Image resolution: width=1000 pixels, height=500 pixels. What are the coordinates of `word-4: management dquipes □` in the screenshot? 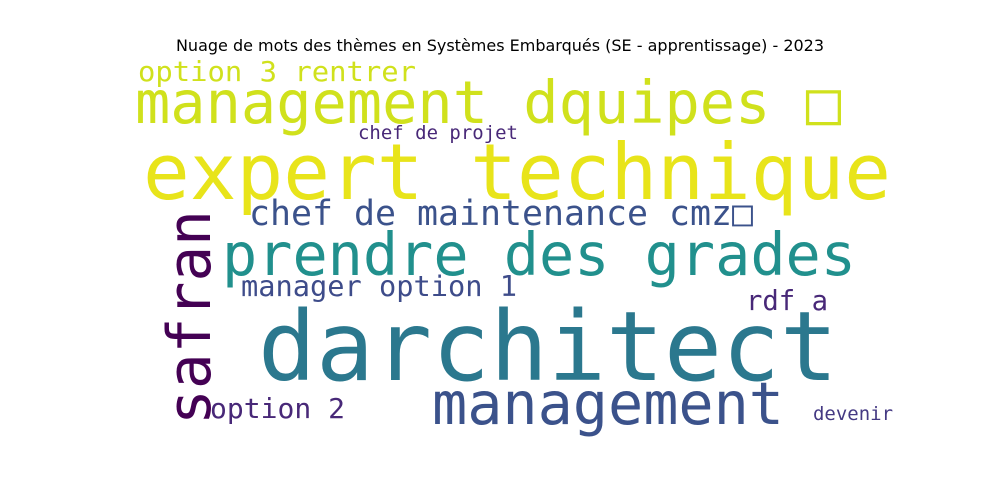 It's located at (488, 103).